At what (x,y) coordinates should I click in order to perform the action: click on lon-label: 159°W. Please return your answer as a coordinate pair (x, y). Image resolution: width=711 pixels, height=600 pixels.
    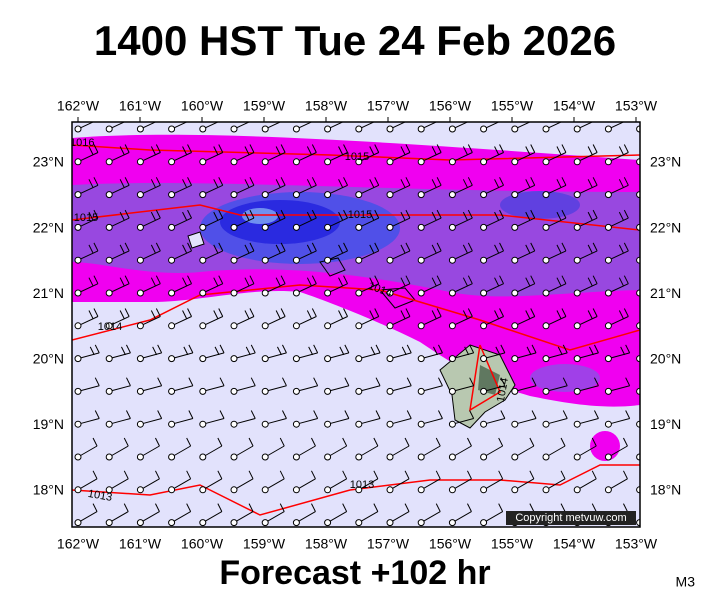
    Looking at the image, I should click on (264, 106).